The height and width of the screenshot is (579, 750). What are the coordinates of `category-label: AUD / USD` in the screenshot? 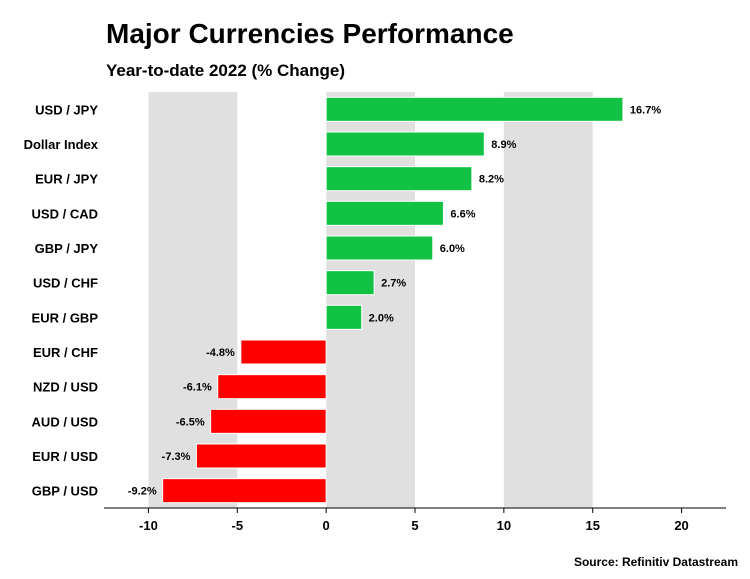 It's located at (65, 421).